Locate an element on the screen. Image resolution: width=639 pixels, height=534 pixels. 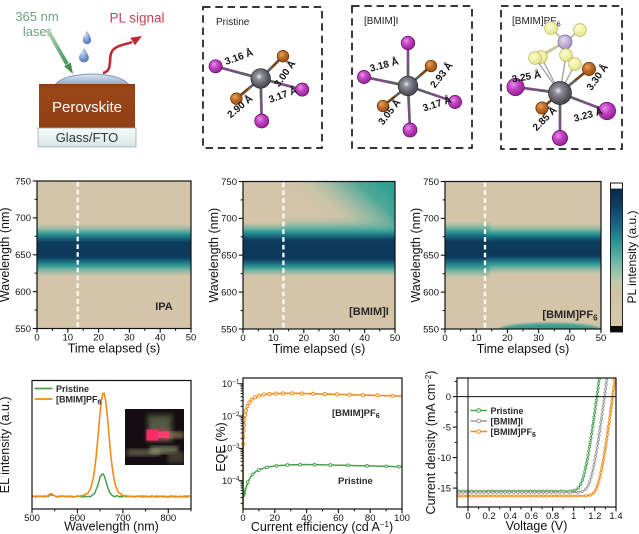
svg-text: laser is located at coordinates (37, 31).